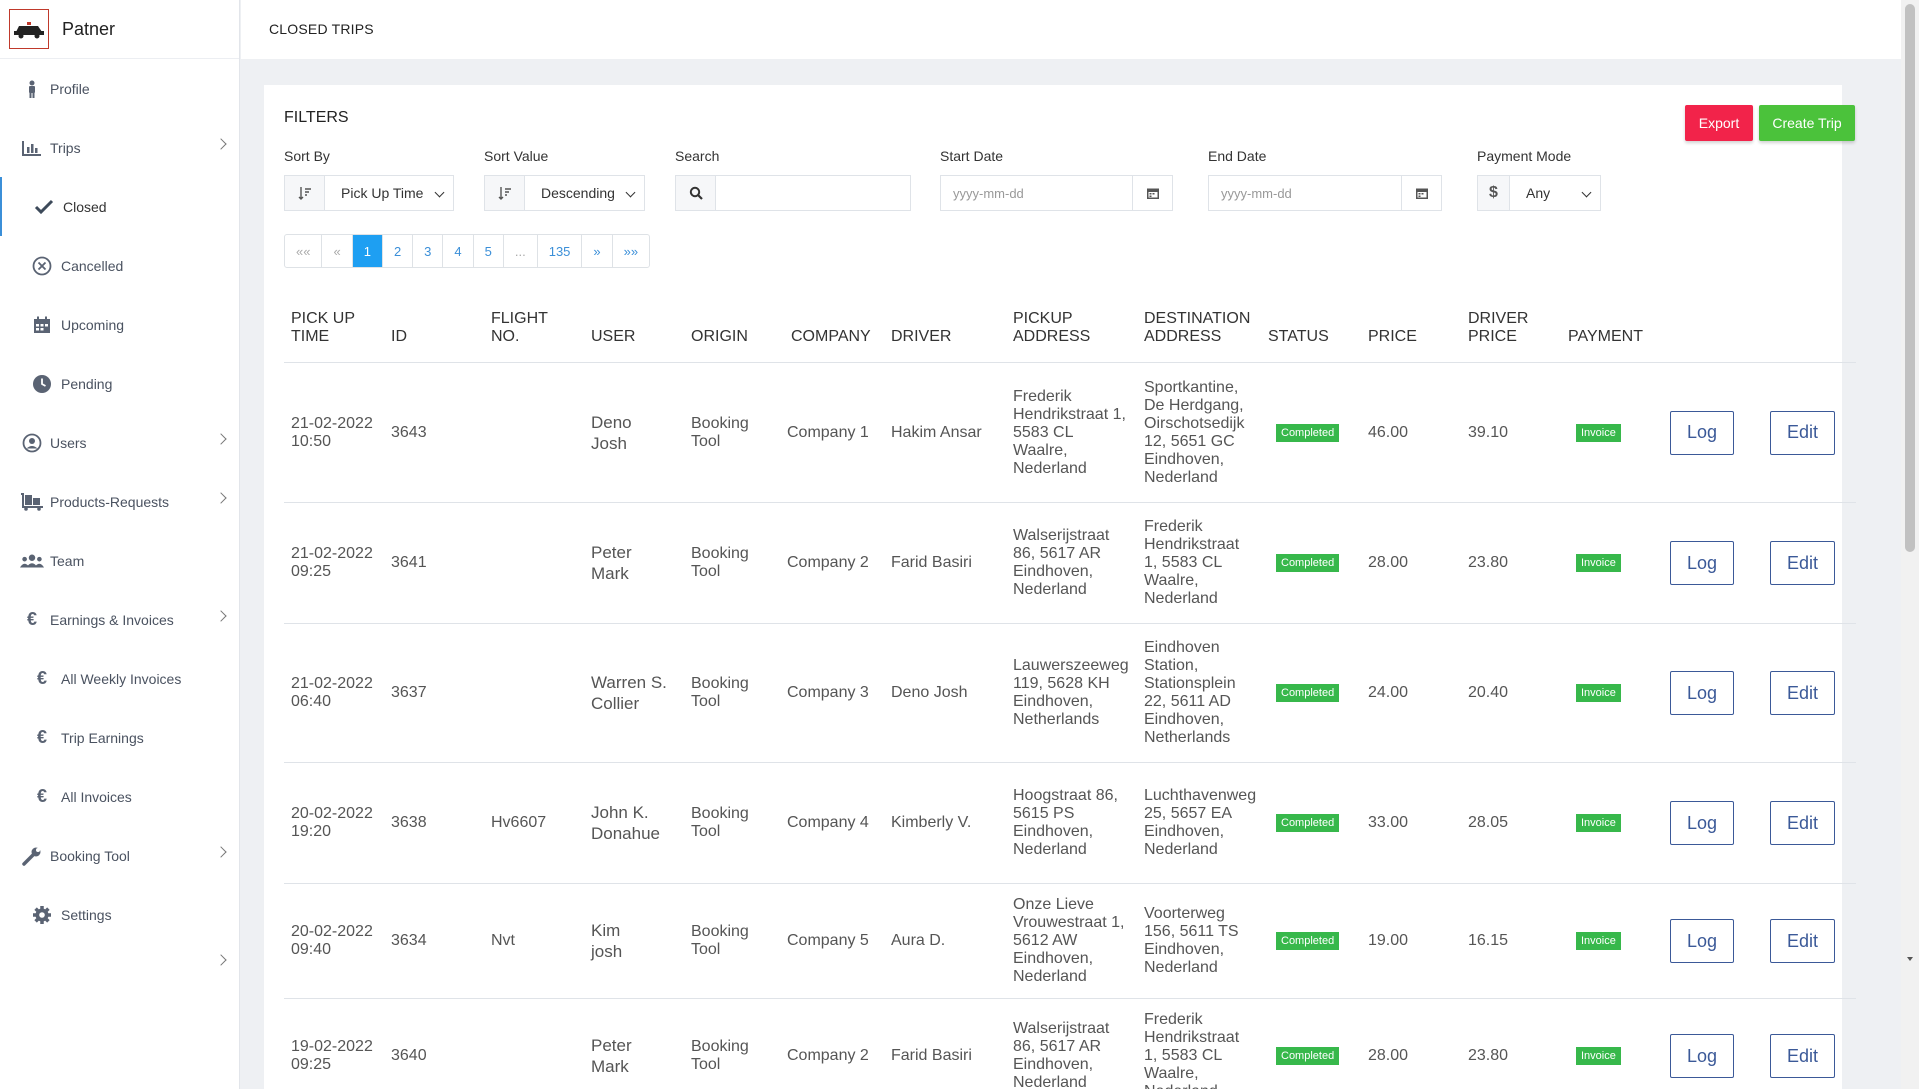  What do you see at coordinates (1910, 959) in the screenshot?
I see `scroll-down-arrow-icon` at bounding box center [1910, 959].